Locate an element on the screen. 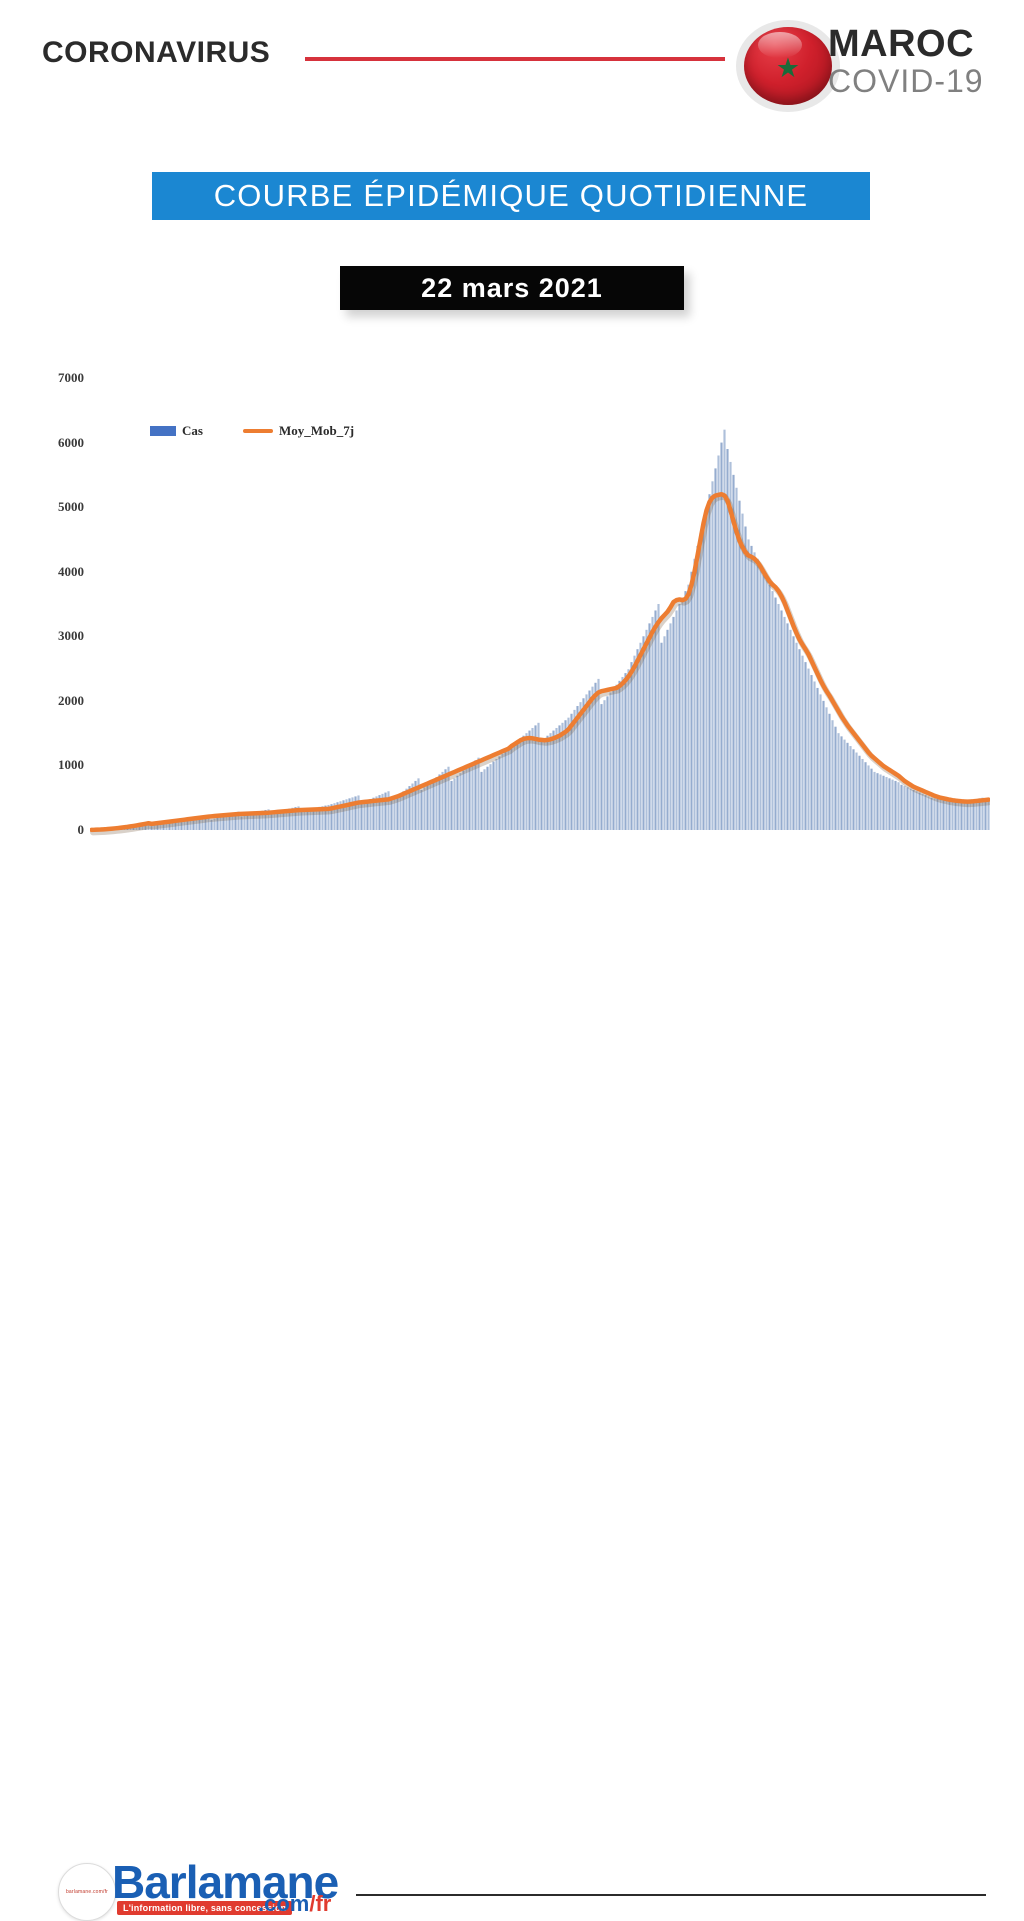  chart-legend: Cas Moy_Mob_7j is located at coordinates (252, 431).